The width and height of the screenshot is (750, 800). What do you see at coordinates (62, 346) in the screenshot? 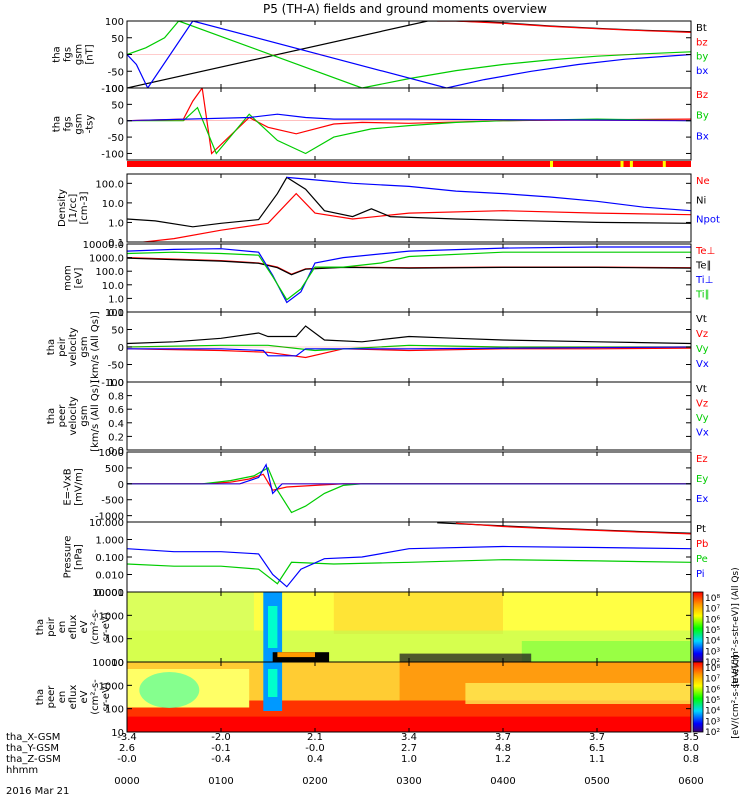
I see `y-axis-label: peir` at bounding box center [62, 346].